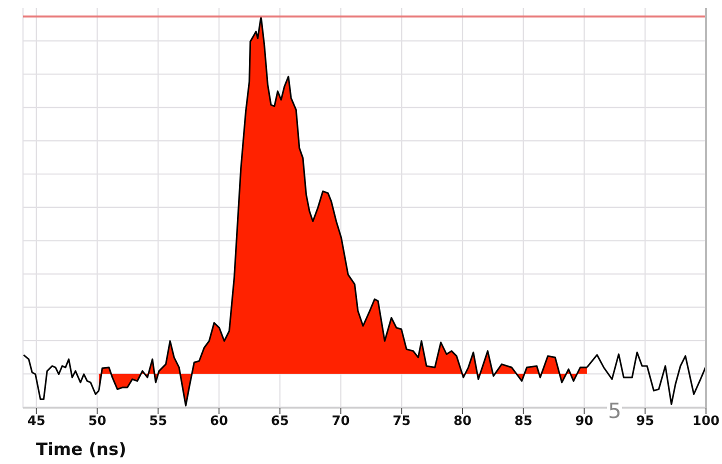  Describe the element at coordinates (97, 422) in the screenshot. I see `x-tick-label: 50` at that location.